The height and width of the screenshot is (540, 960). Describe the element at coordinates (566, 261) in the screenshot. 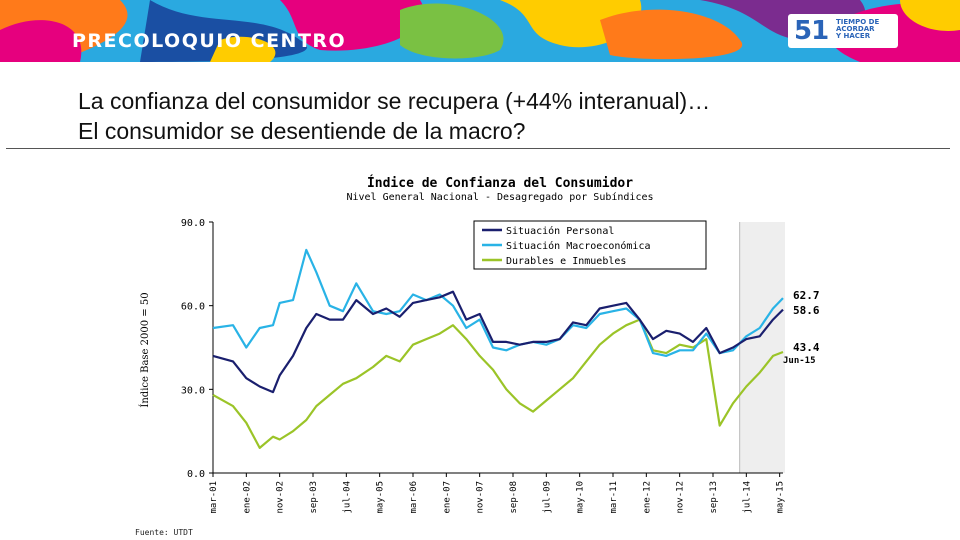

I see `legend-label: Durables e Inmuebles` at that location.